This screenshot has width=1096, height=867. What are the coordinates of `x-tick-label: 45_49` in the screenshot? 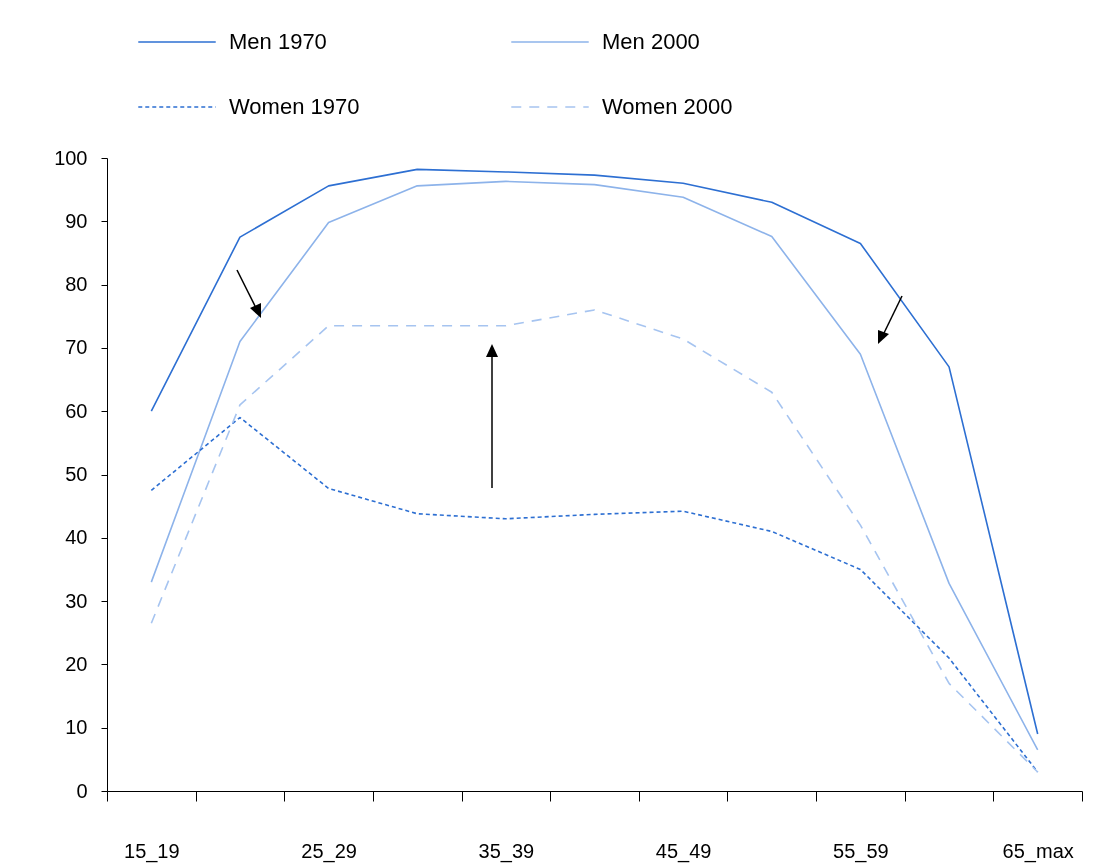 It's located at (683, 851).